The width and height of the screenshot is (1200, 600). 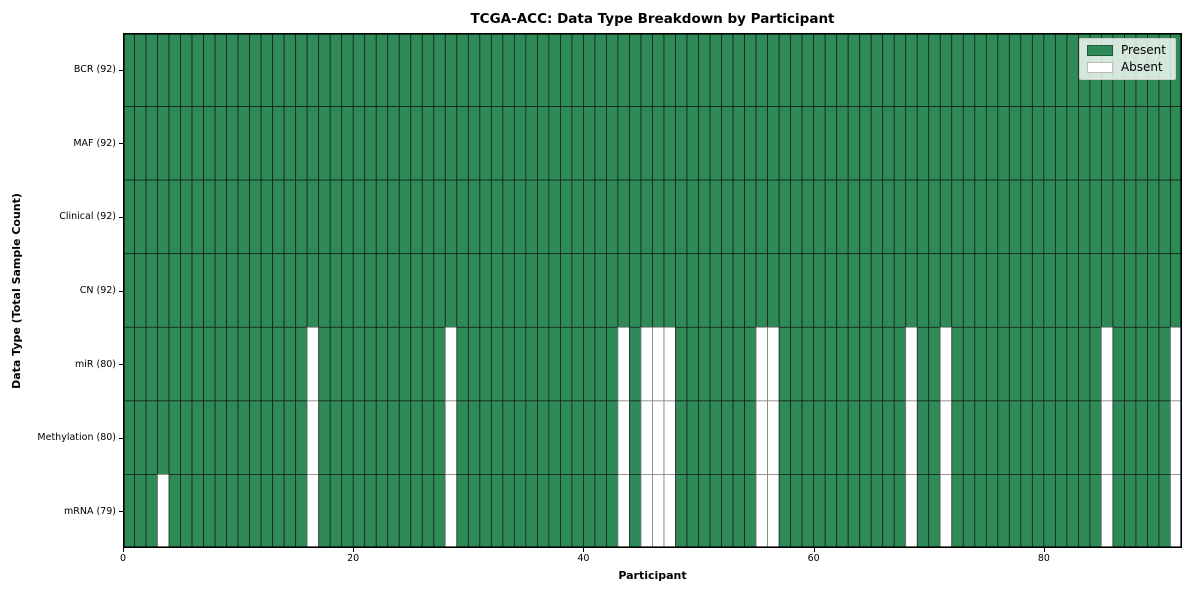 What do you see at coordinates (1061, 290) in the screenshot?
I see `cell-CN-81-present` at bounding box center [1061, 290].